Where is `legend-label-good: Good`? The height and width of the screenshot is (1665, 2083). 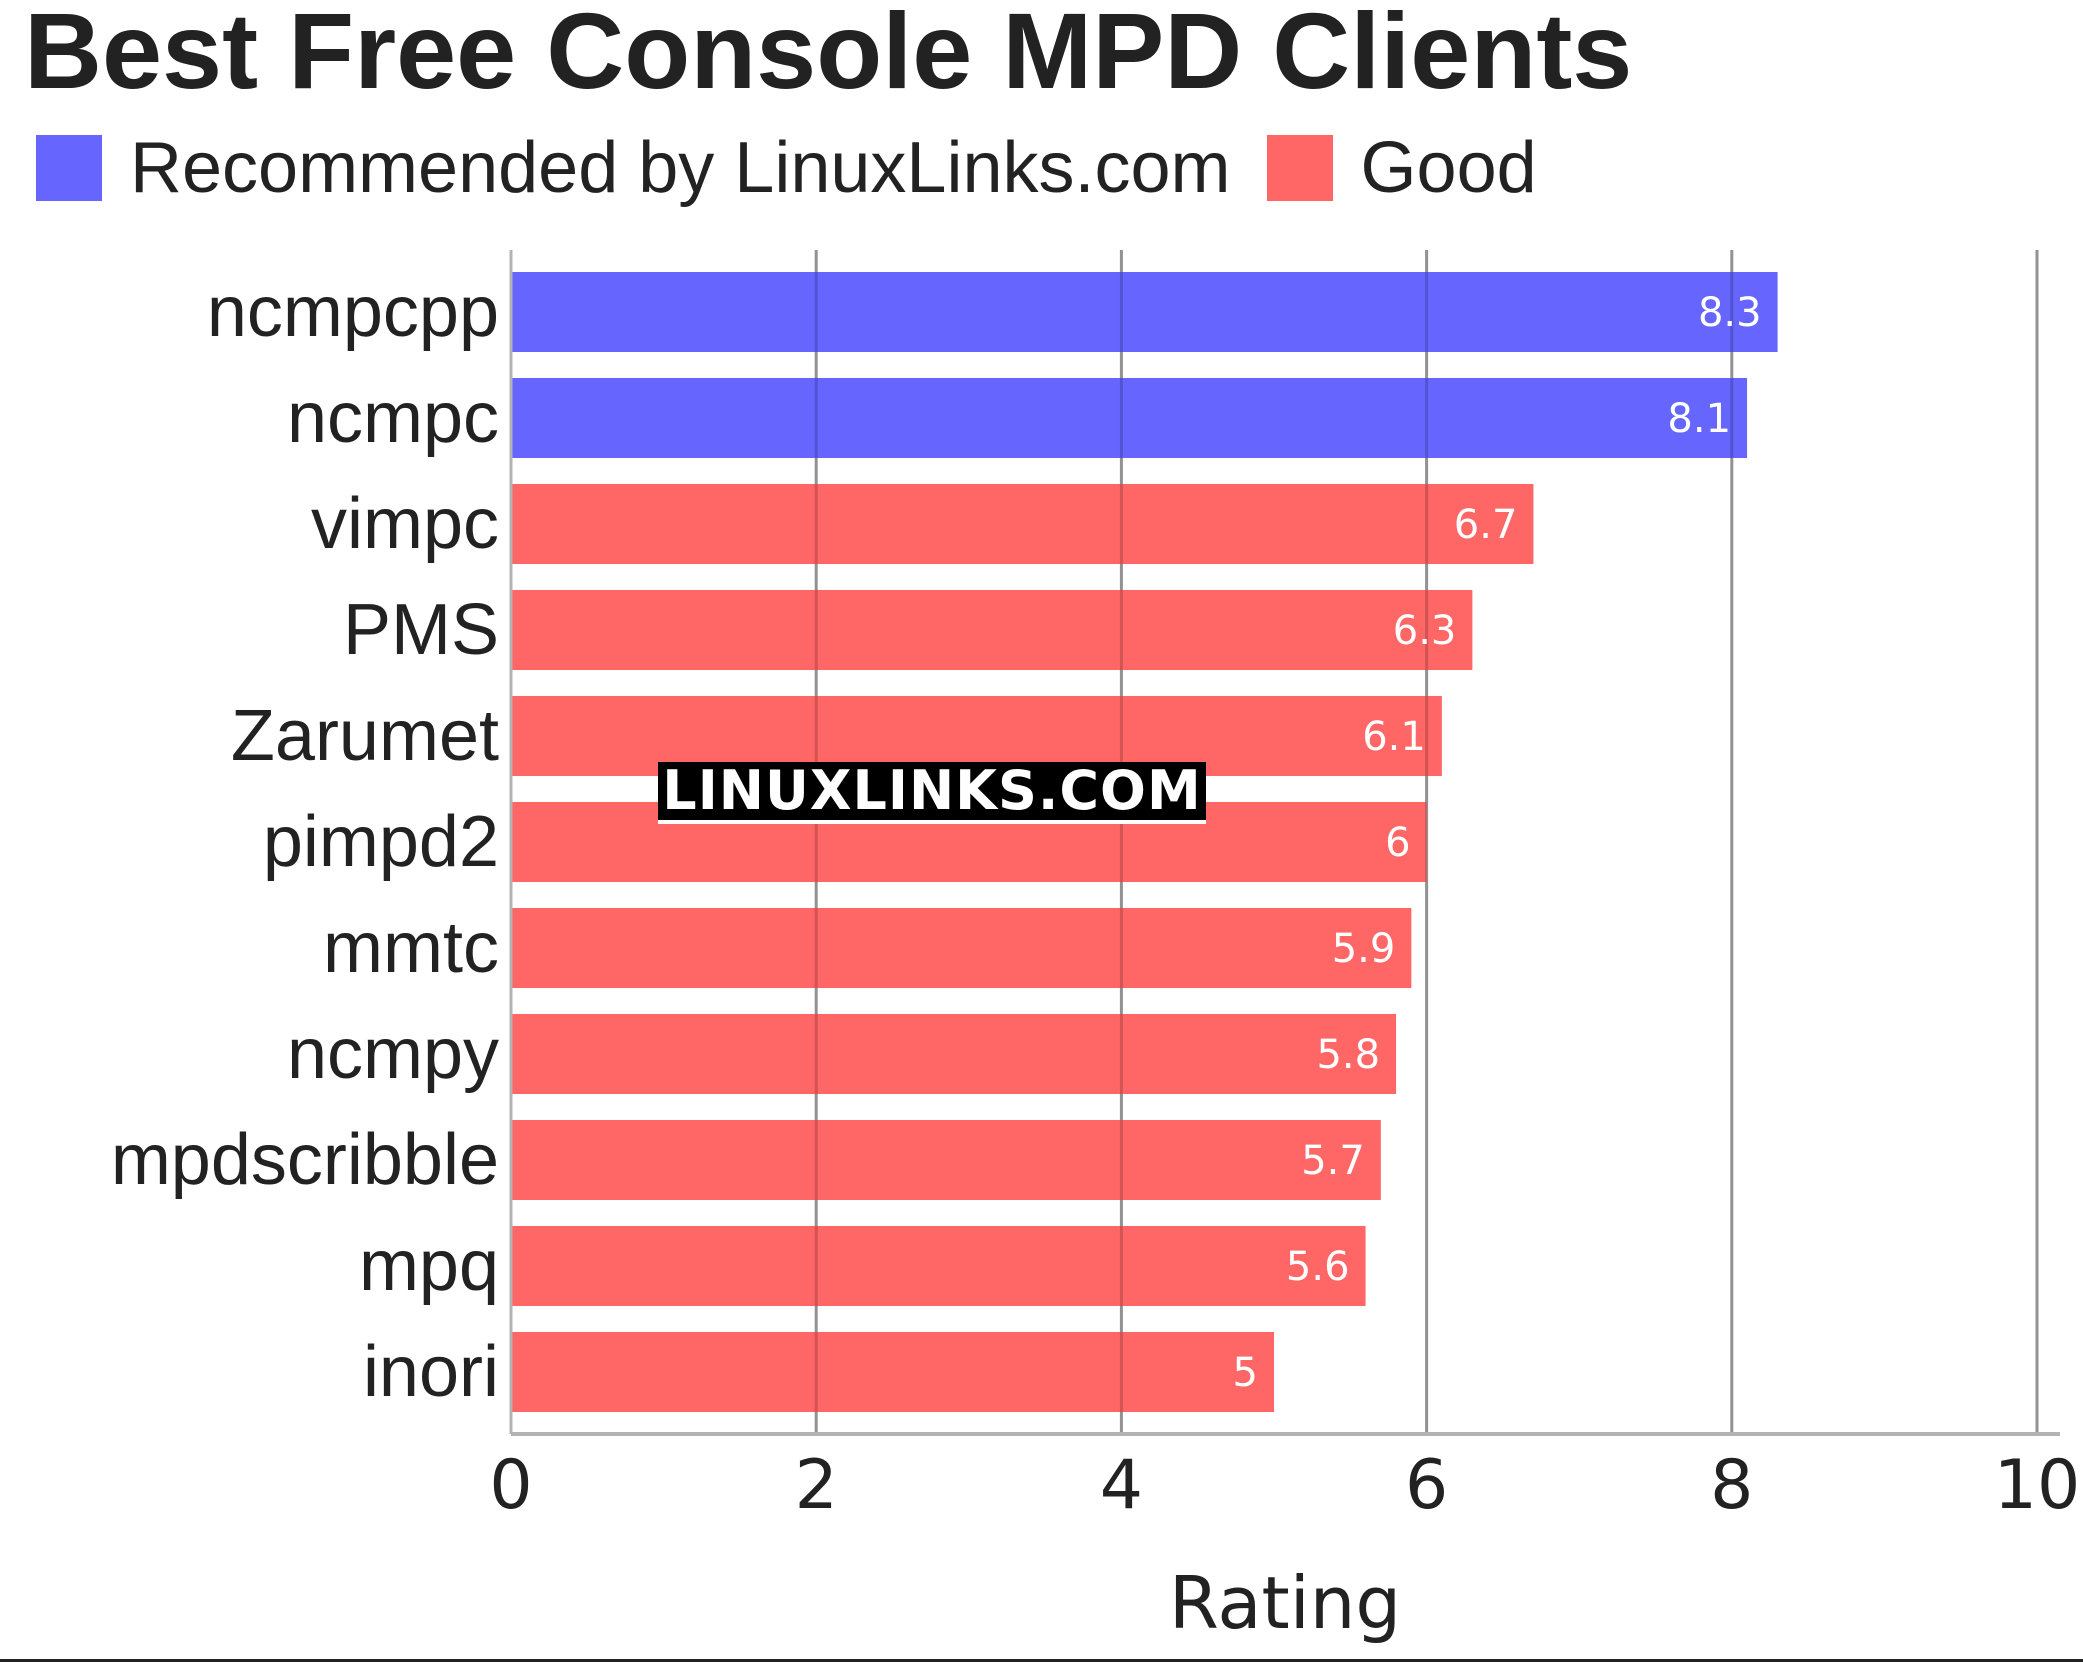 legend-label-good: Good is located at coordinates (1448, 168).